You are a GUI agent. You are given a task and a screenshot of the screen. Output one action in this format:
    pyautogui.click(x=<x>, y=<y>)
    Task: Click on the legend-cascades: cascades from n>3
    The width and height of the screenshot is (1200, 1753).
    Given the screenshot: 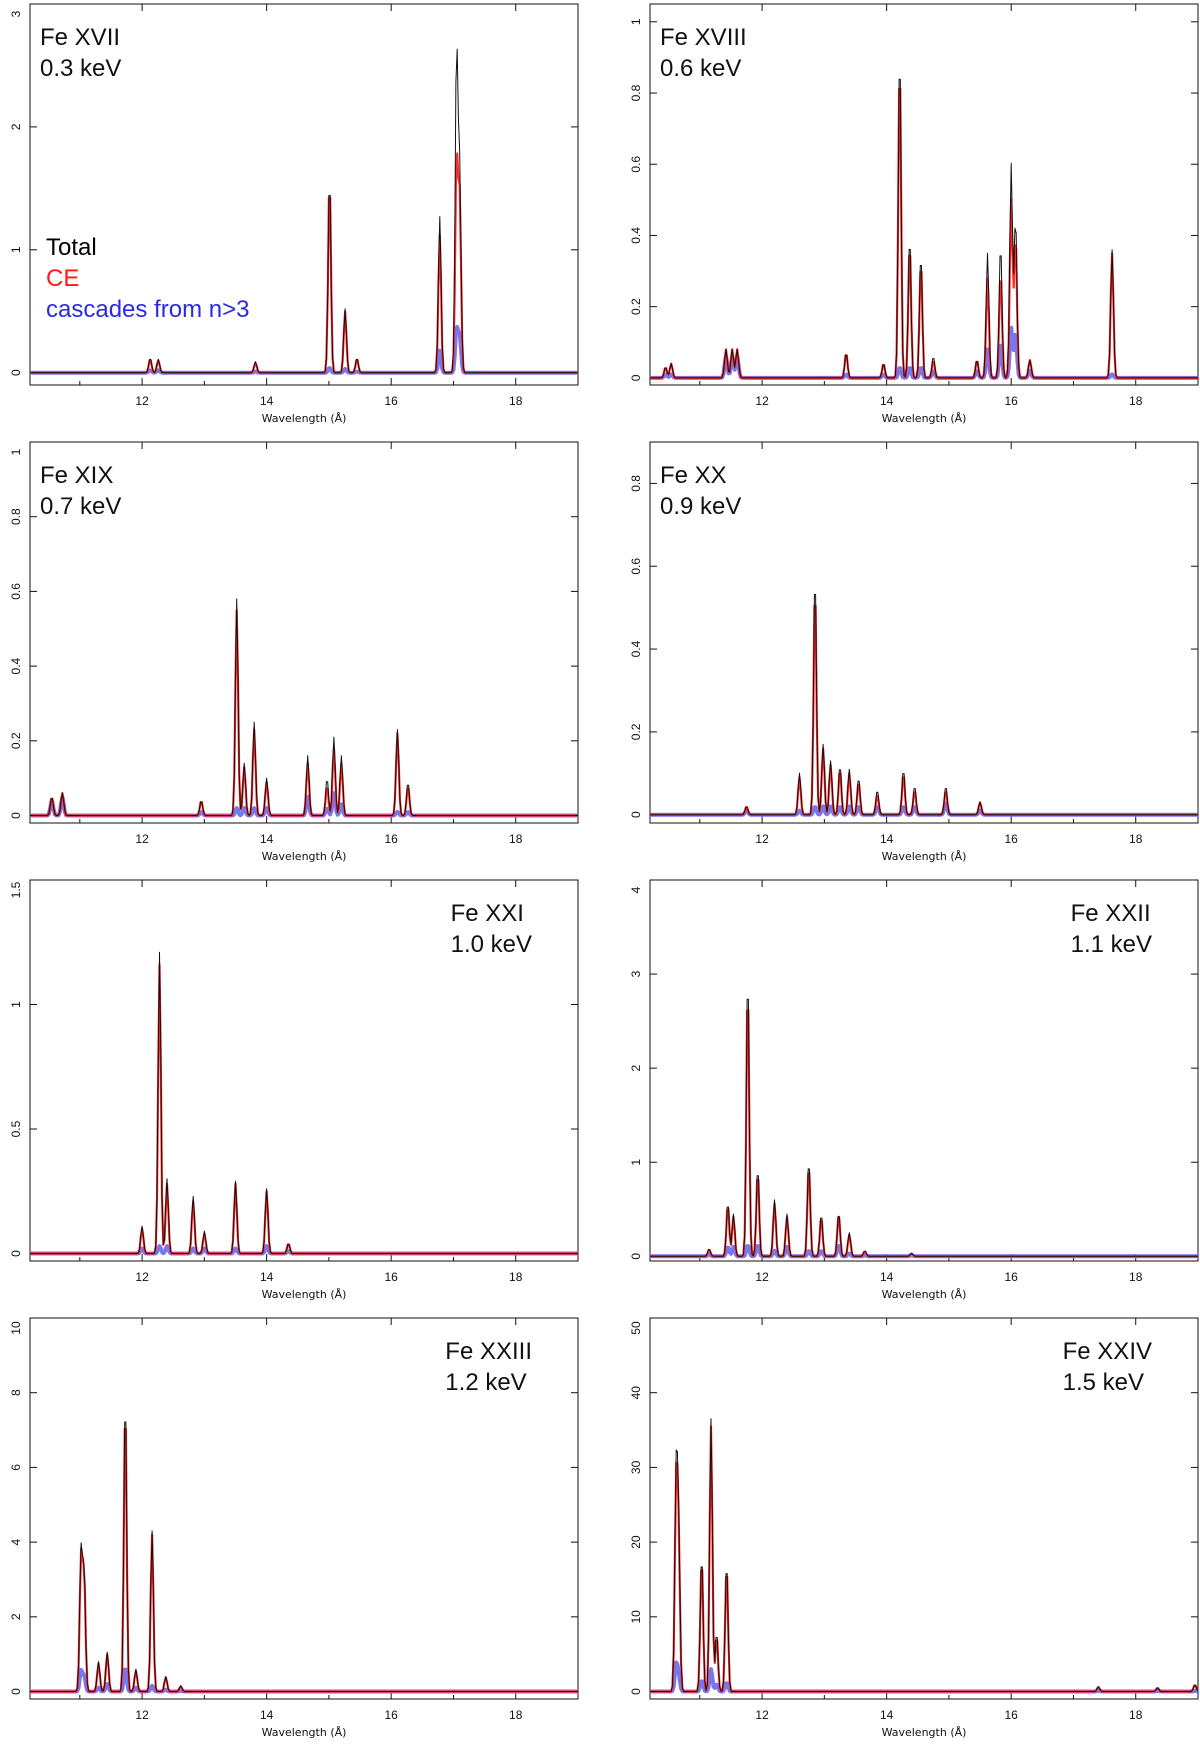 What is the action you would take?
    pyautogui.click(x=148, y=309)
    